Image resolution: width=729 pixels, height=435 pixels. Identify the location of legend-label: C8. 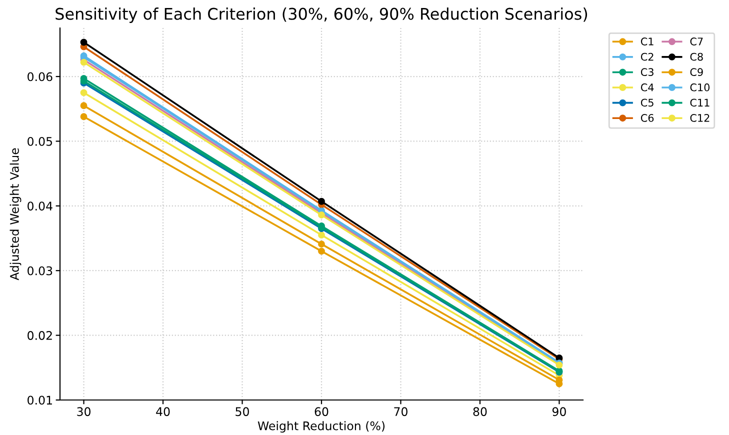
(696, 56).